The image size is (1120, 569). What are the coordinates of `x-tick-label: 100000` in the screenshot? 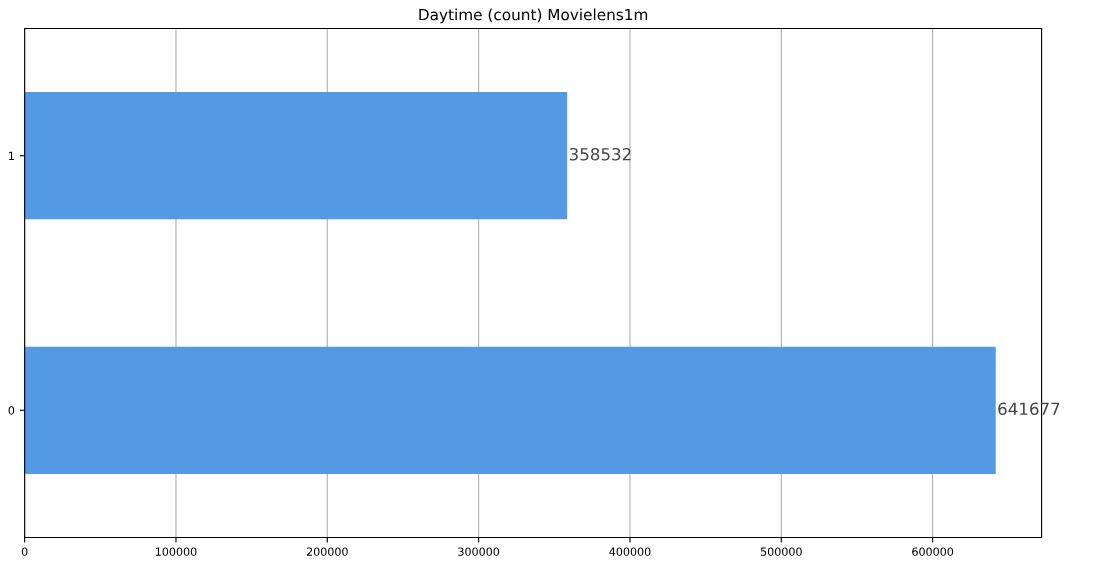 It's located at (176, 551).